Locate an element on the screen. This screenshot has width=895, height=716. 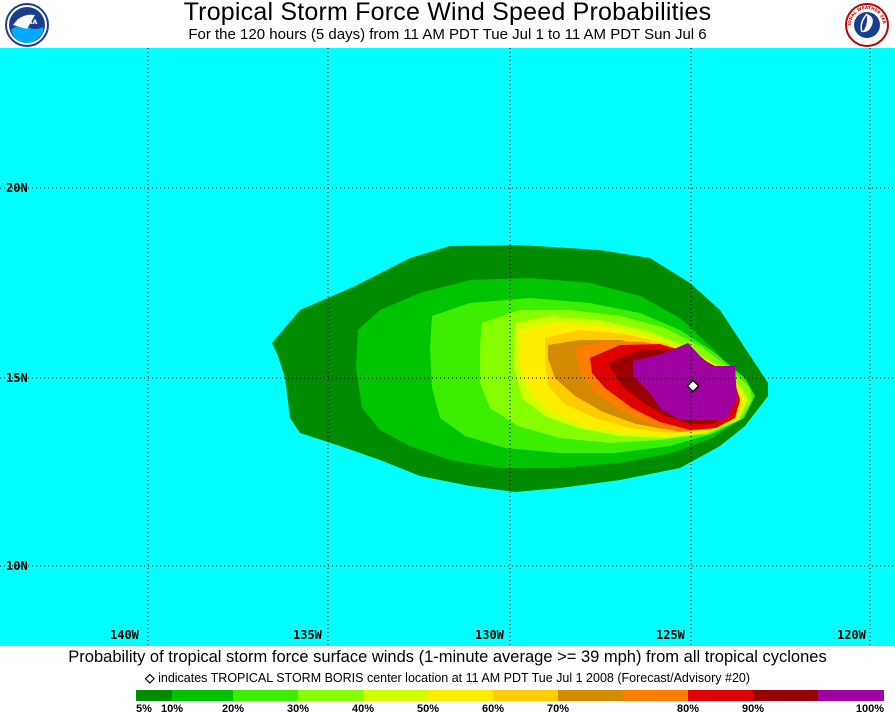
latitude-label-10n: 10N is located at coordinates (17, 566).